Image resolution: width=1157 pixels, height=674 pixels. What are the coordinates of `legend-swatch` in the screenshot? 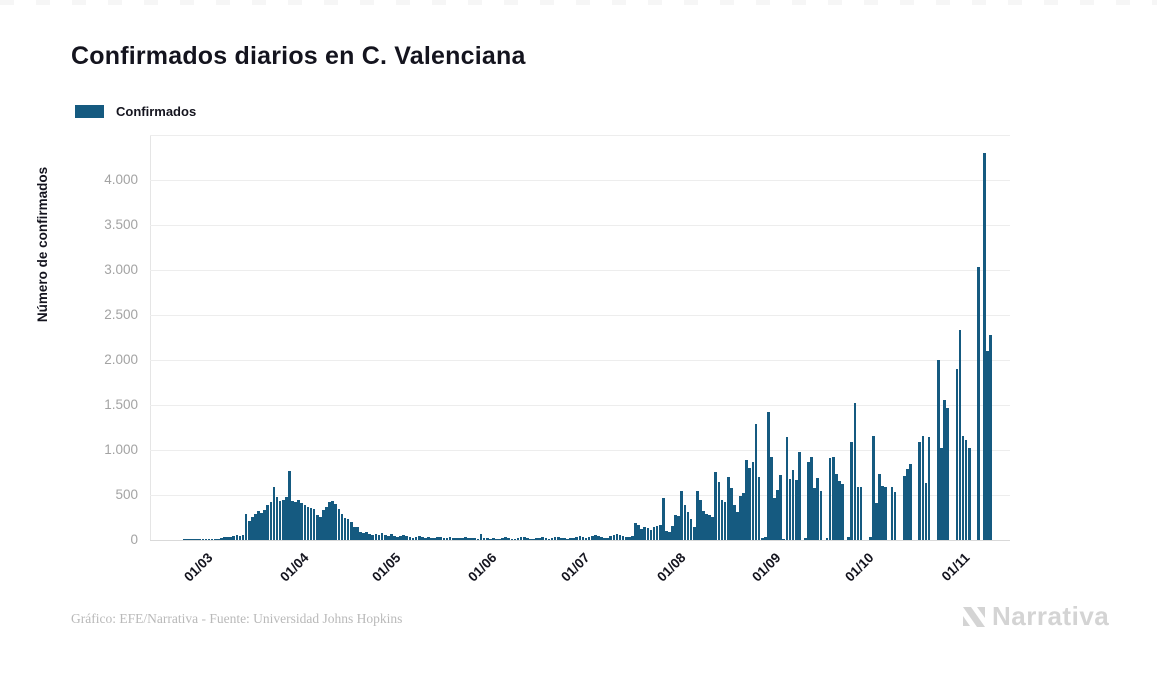 It's located at (89, 111).